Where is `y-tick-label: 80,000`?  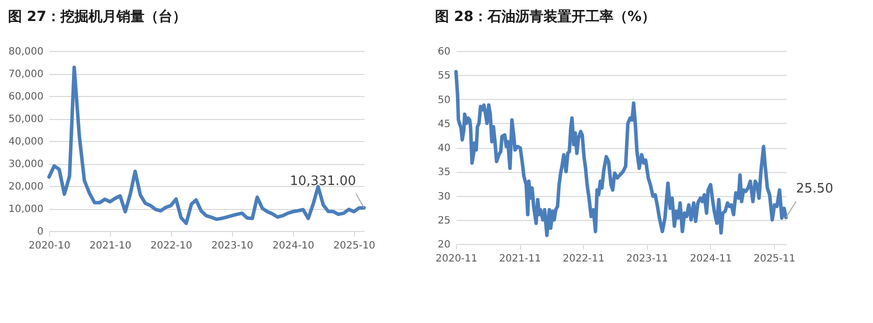 y-tick-label: 80,000 is located at coordinates (26, 52).